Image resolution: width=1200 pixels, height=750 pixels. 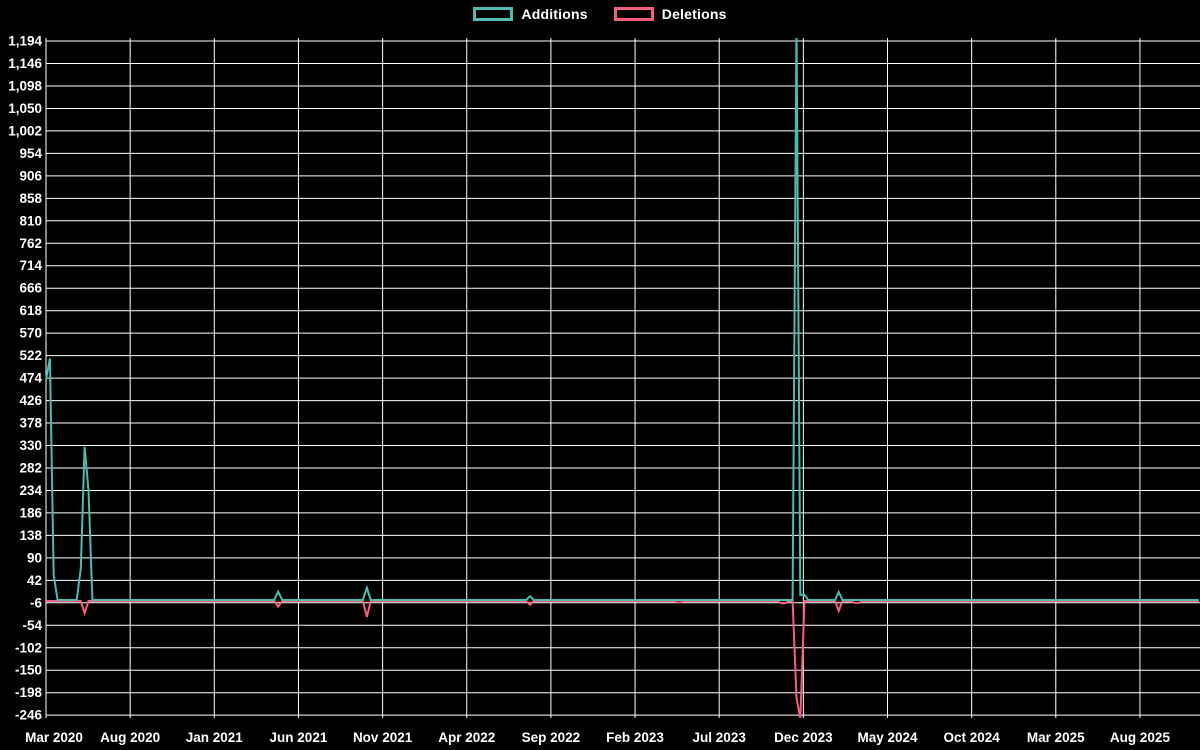 What do you see at coordinates (30, 512) in the screenshot?
I see `y-tick-label: 186` at bounding box center [30, 512].